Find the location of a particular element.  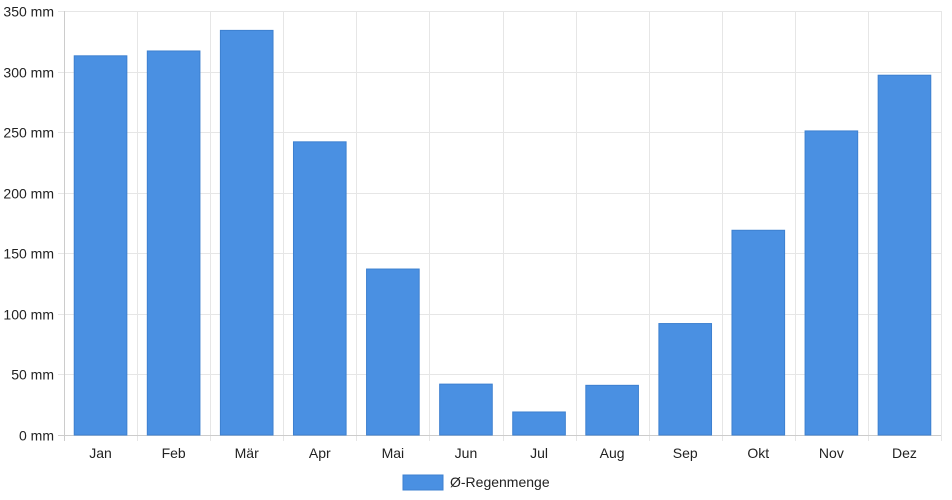

bar-mär is located at coordinates (246, 232).